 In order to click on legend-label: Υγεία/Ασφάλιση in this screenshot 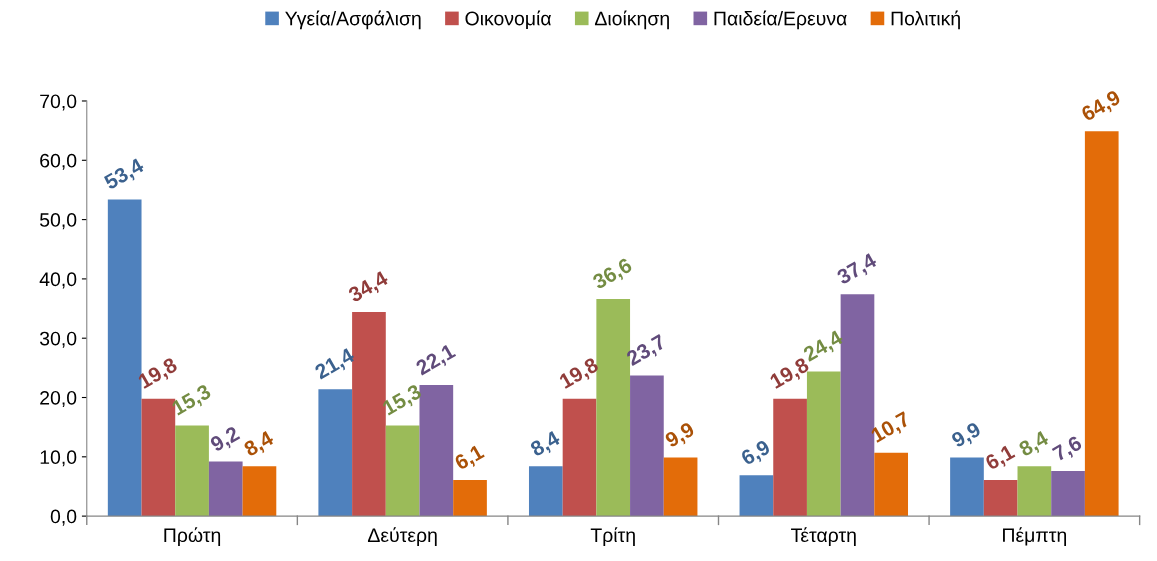, I will do `click(353, 20)`.